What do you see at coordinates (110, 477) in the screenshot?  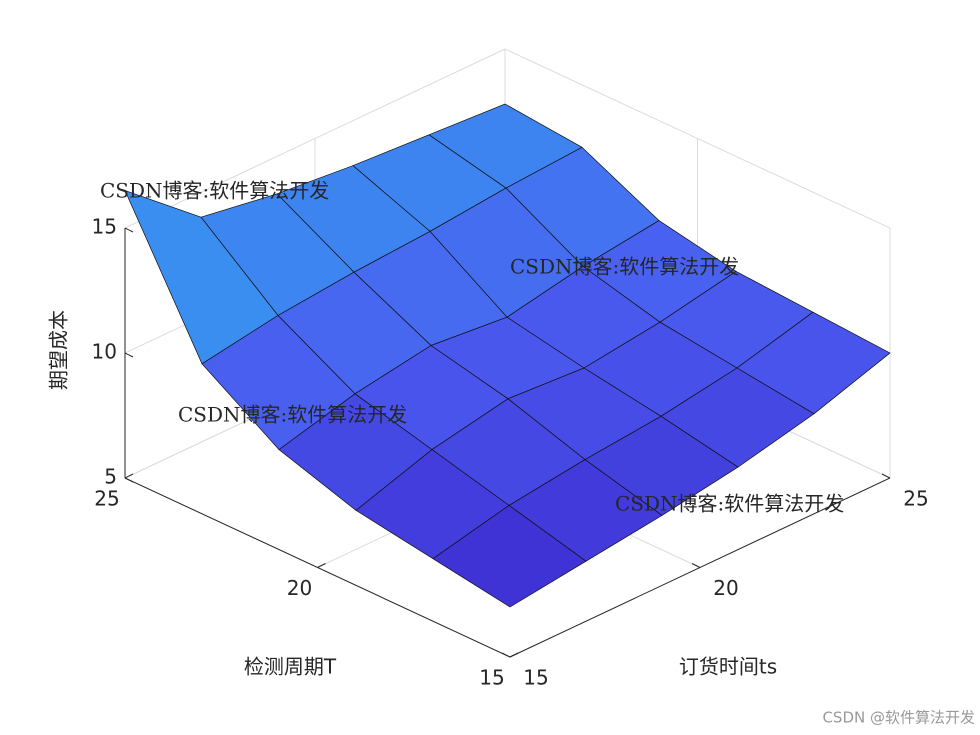 I see `z-tick-label: 5` at bounding box center [110, 477].